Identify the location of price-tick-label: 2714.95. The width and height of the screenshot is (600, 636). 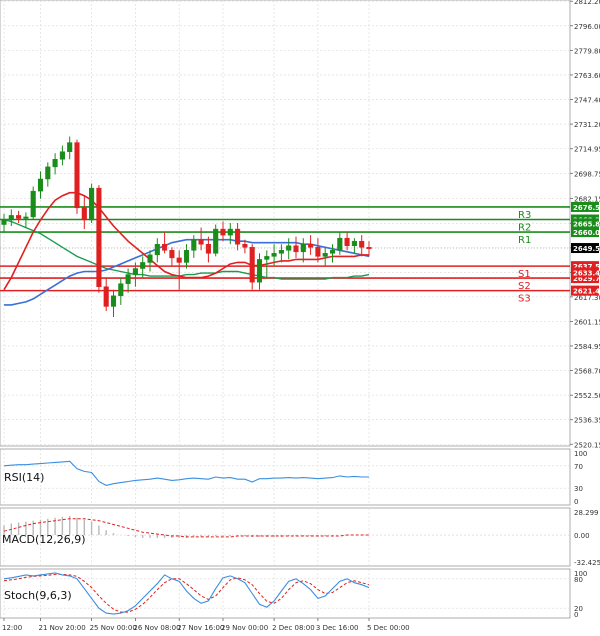
(587, 150).